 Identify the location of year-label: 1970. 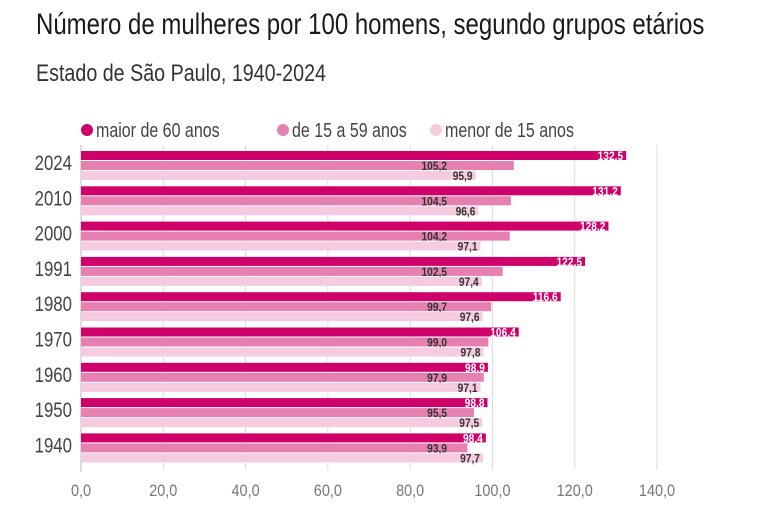
(53, 340).